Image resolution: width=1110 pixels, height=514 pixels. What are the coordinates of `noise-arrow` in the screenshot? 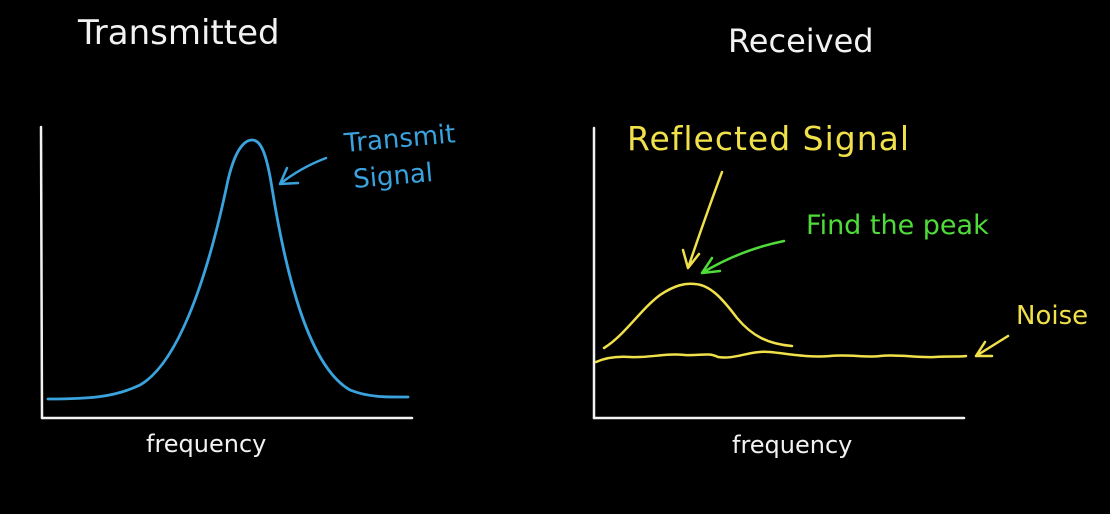 It's located at (992, 346).